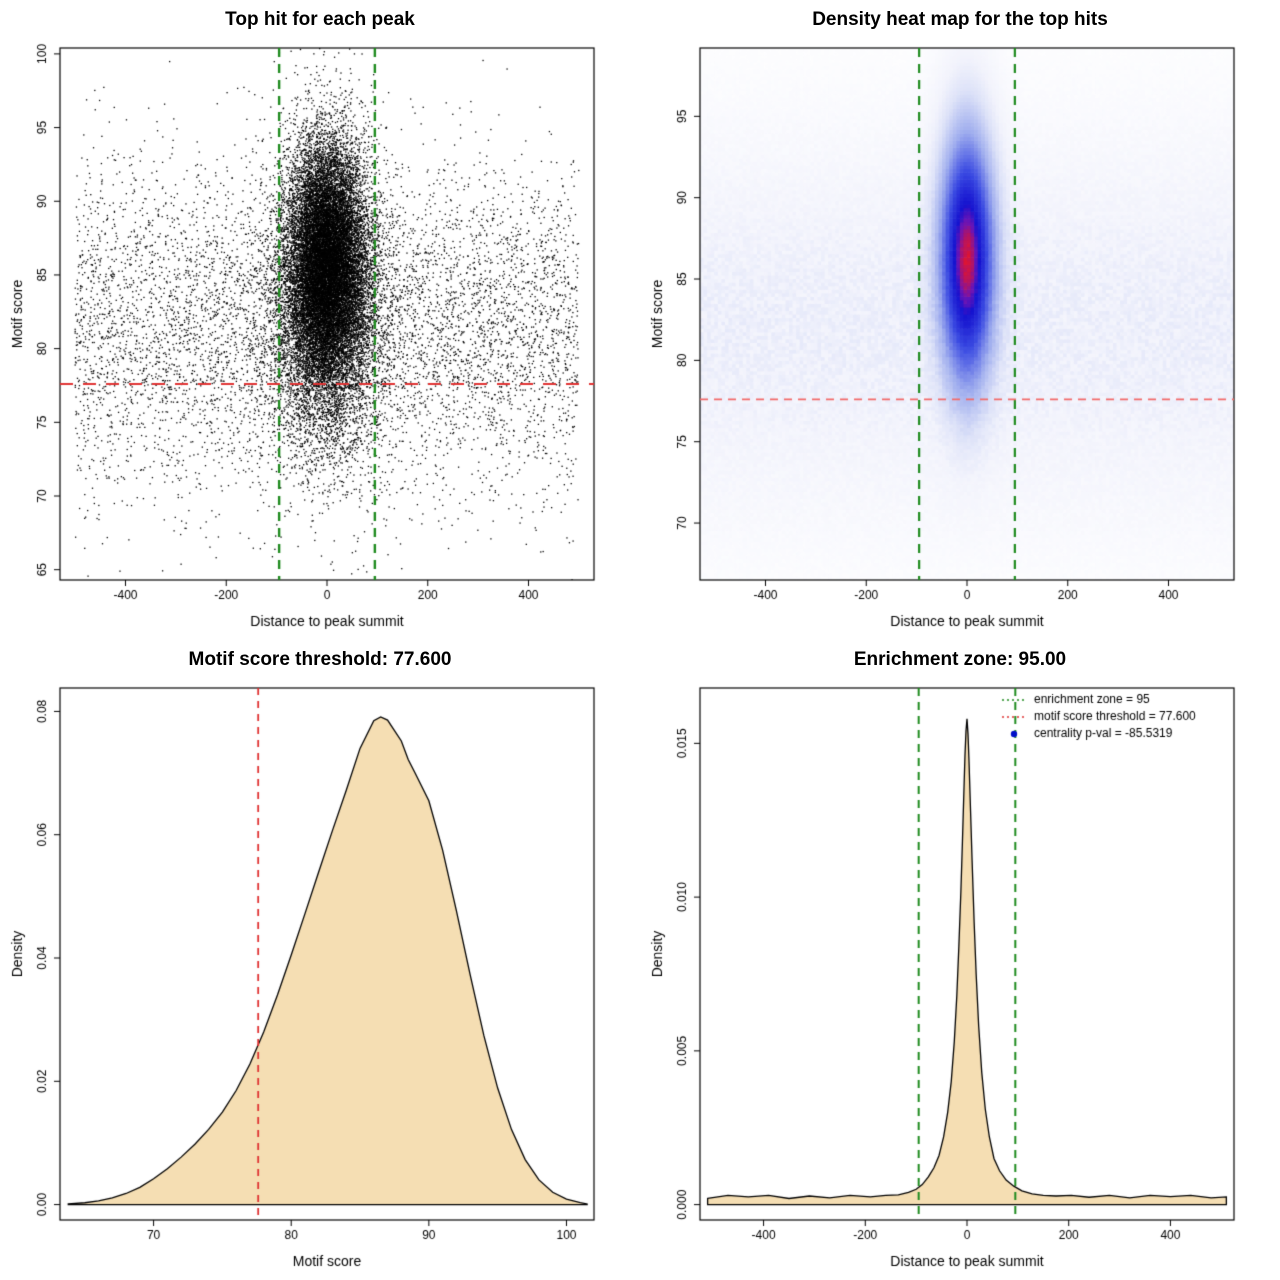 The height and width of the screenshot is (1280, 1280). I want to click on chart-title-motif-density: Motif score threshold: 77.600, so click(320, 659).